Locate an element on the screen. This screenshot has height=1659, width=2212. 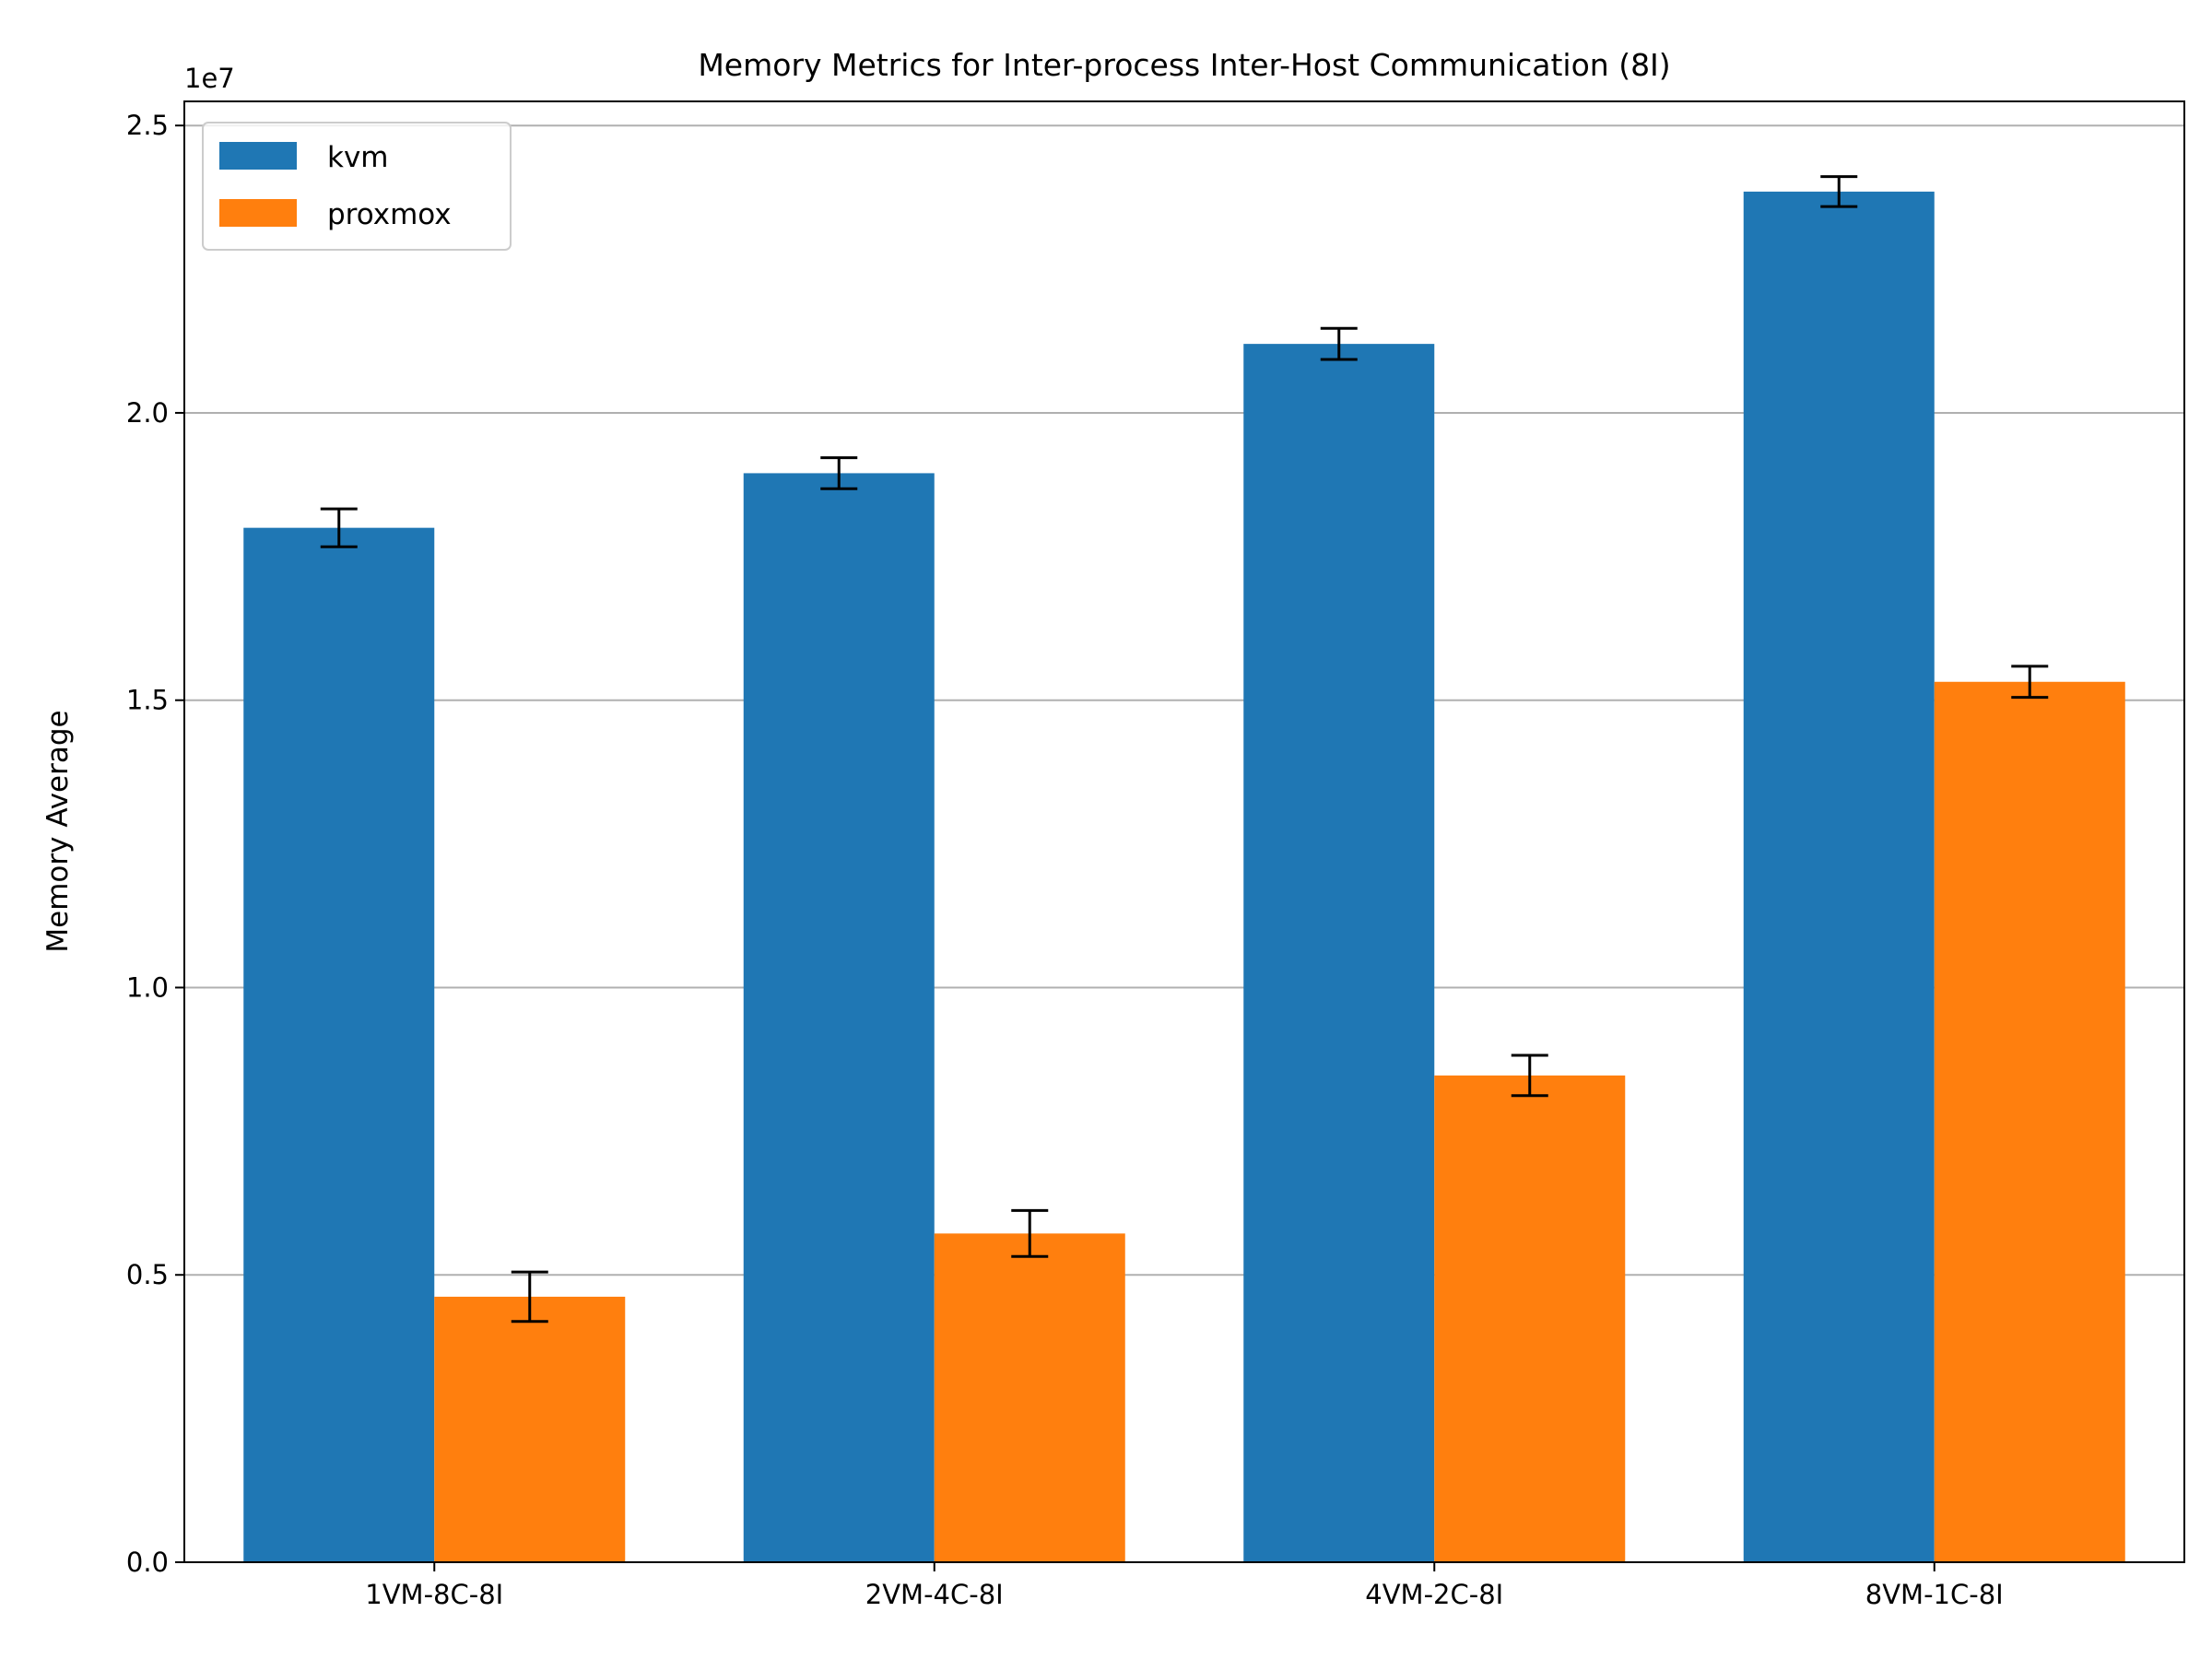
legend-swatch-kvm is located at coordinates (258, 156).